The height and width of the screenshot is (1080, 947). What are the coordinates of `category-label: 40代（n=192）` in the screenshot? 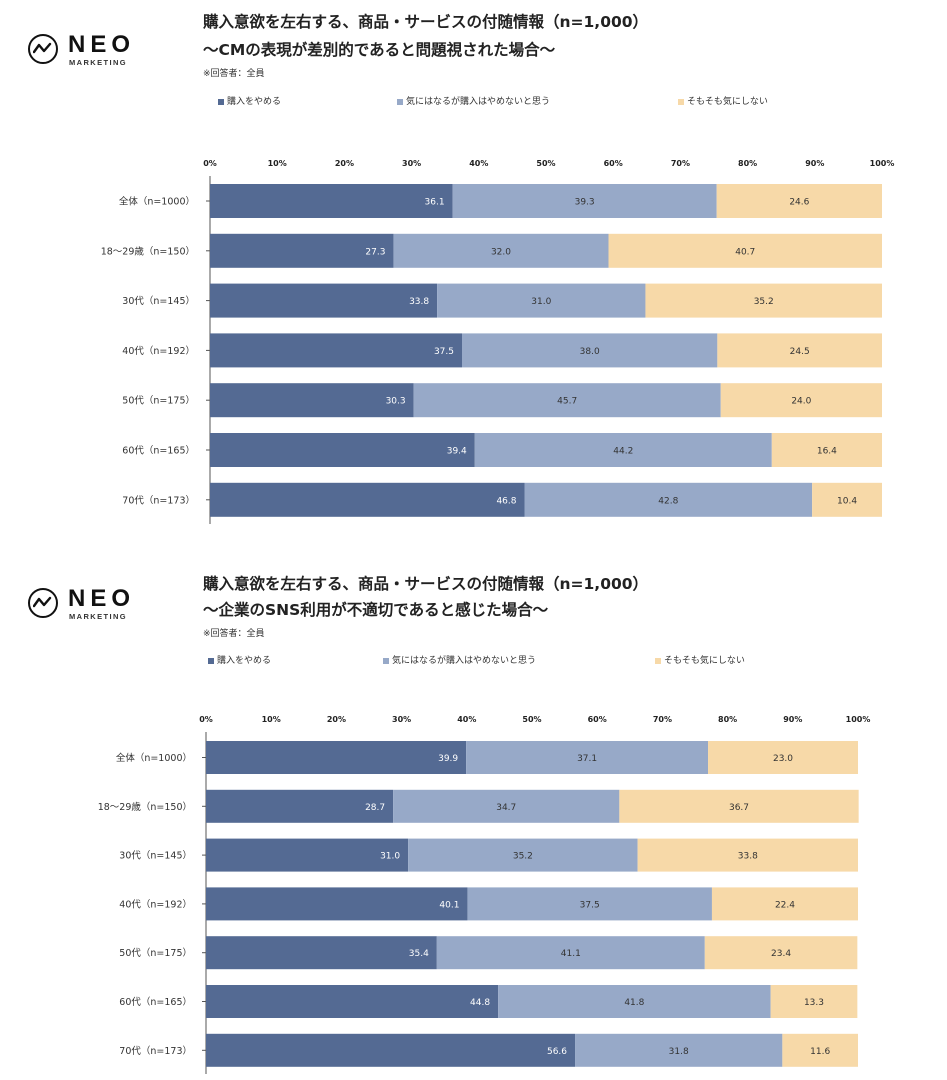 It's located at (158, 351).